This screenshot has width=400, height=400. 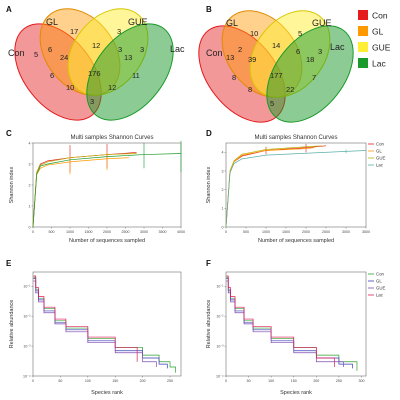 I want to click on y-tick-label-d: 1, so click(x=223, y=209).